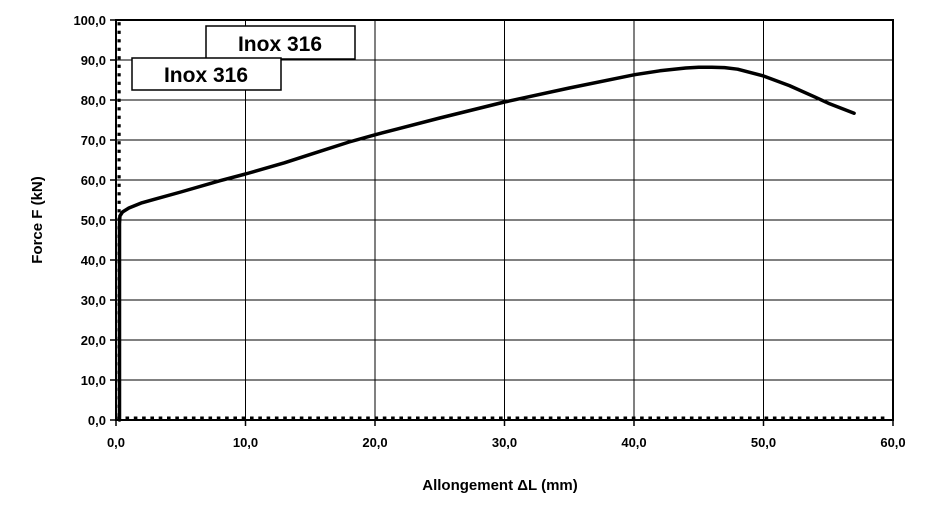 The width and height of the screenshot is (929, 507). What do you see at coordinates (633, 442) in the screenshot?
I see `x-tick-label: 40,0` at bounding box center [633, 442].